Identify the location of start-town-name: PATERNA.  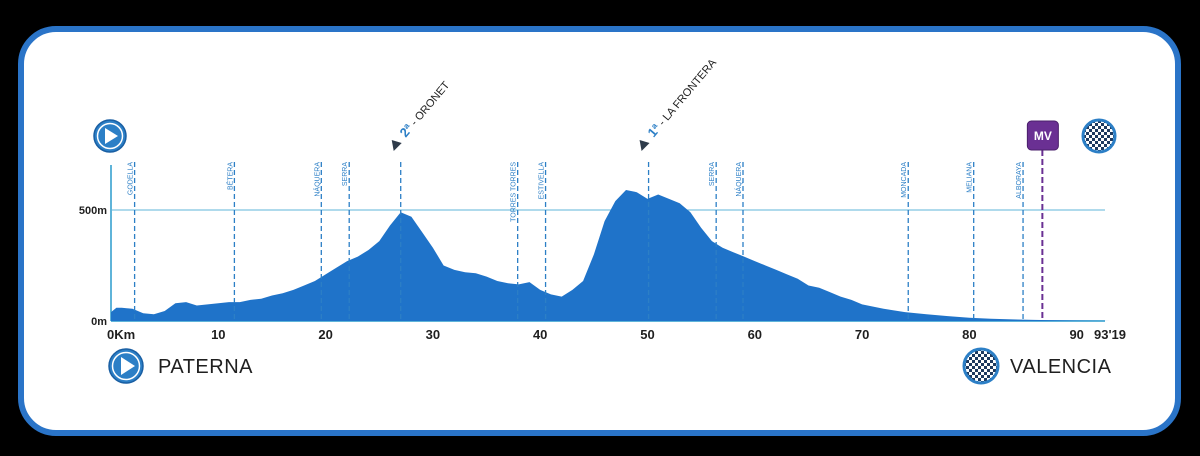
(205, 367).